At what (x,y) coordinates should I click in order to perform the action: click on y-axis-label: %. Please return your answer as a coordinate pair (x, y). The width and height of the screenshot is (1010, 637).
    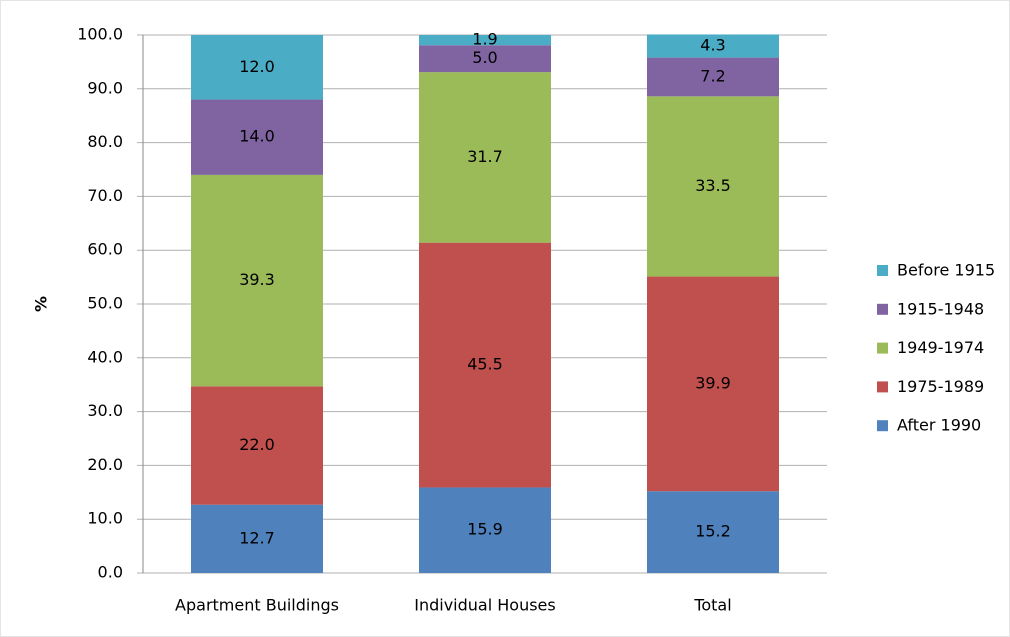
    Looking at the image, I should click on (41, 304).